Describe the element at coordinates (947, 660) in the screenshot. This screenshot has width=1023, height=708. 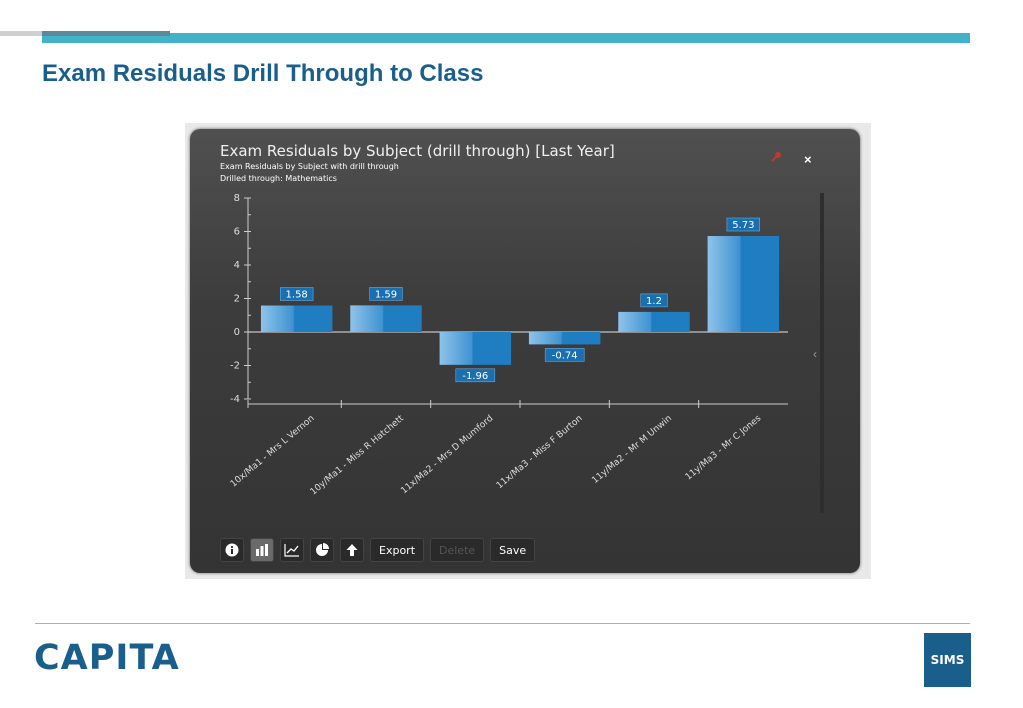
I see `sims-badge: SIMS` at that location.